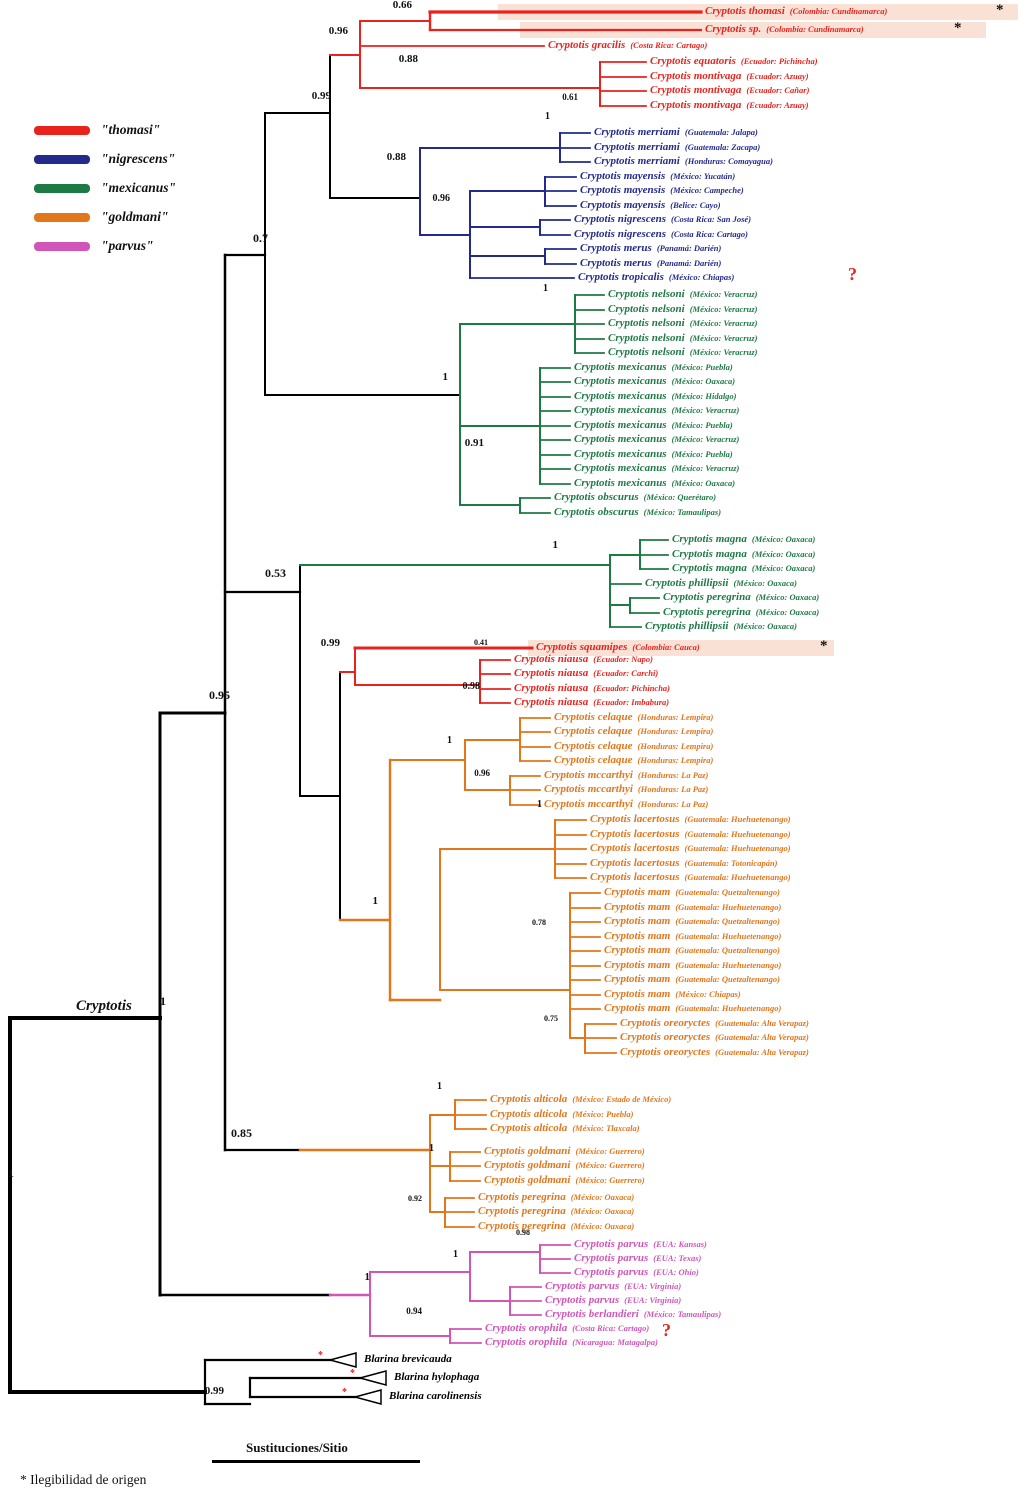 The image size is (1030, 1506). What do you see at coordinates (616, 248) in the screenshot?
I see `species-name: Cryptotis merus` at bounding box center [616, 248].